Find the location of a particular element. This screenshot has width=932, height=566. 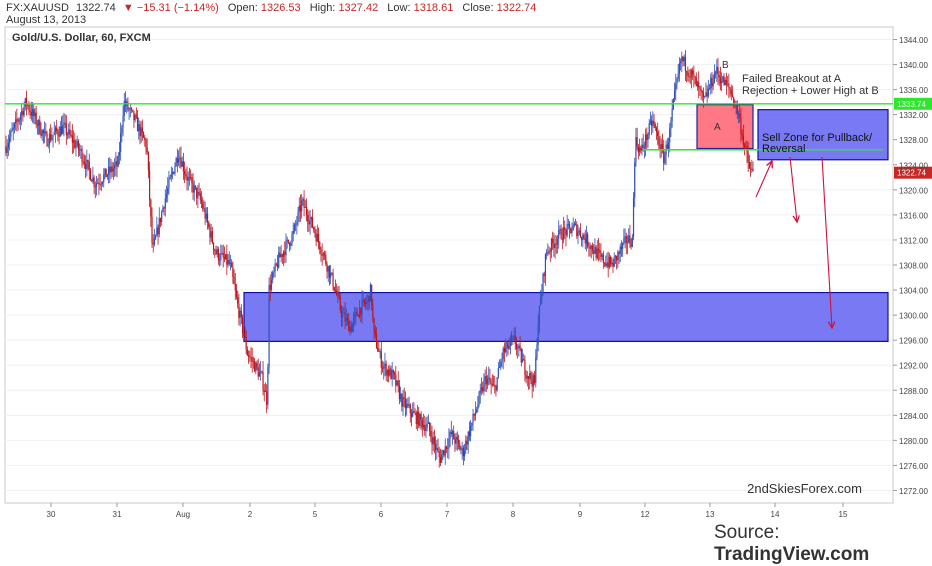

note-failed-1: Failed Breakout at A is located at coordinates (792, 79).